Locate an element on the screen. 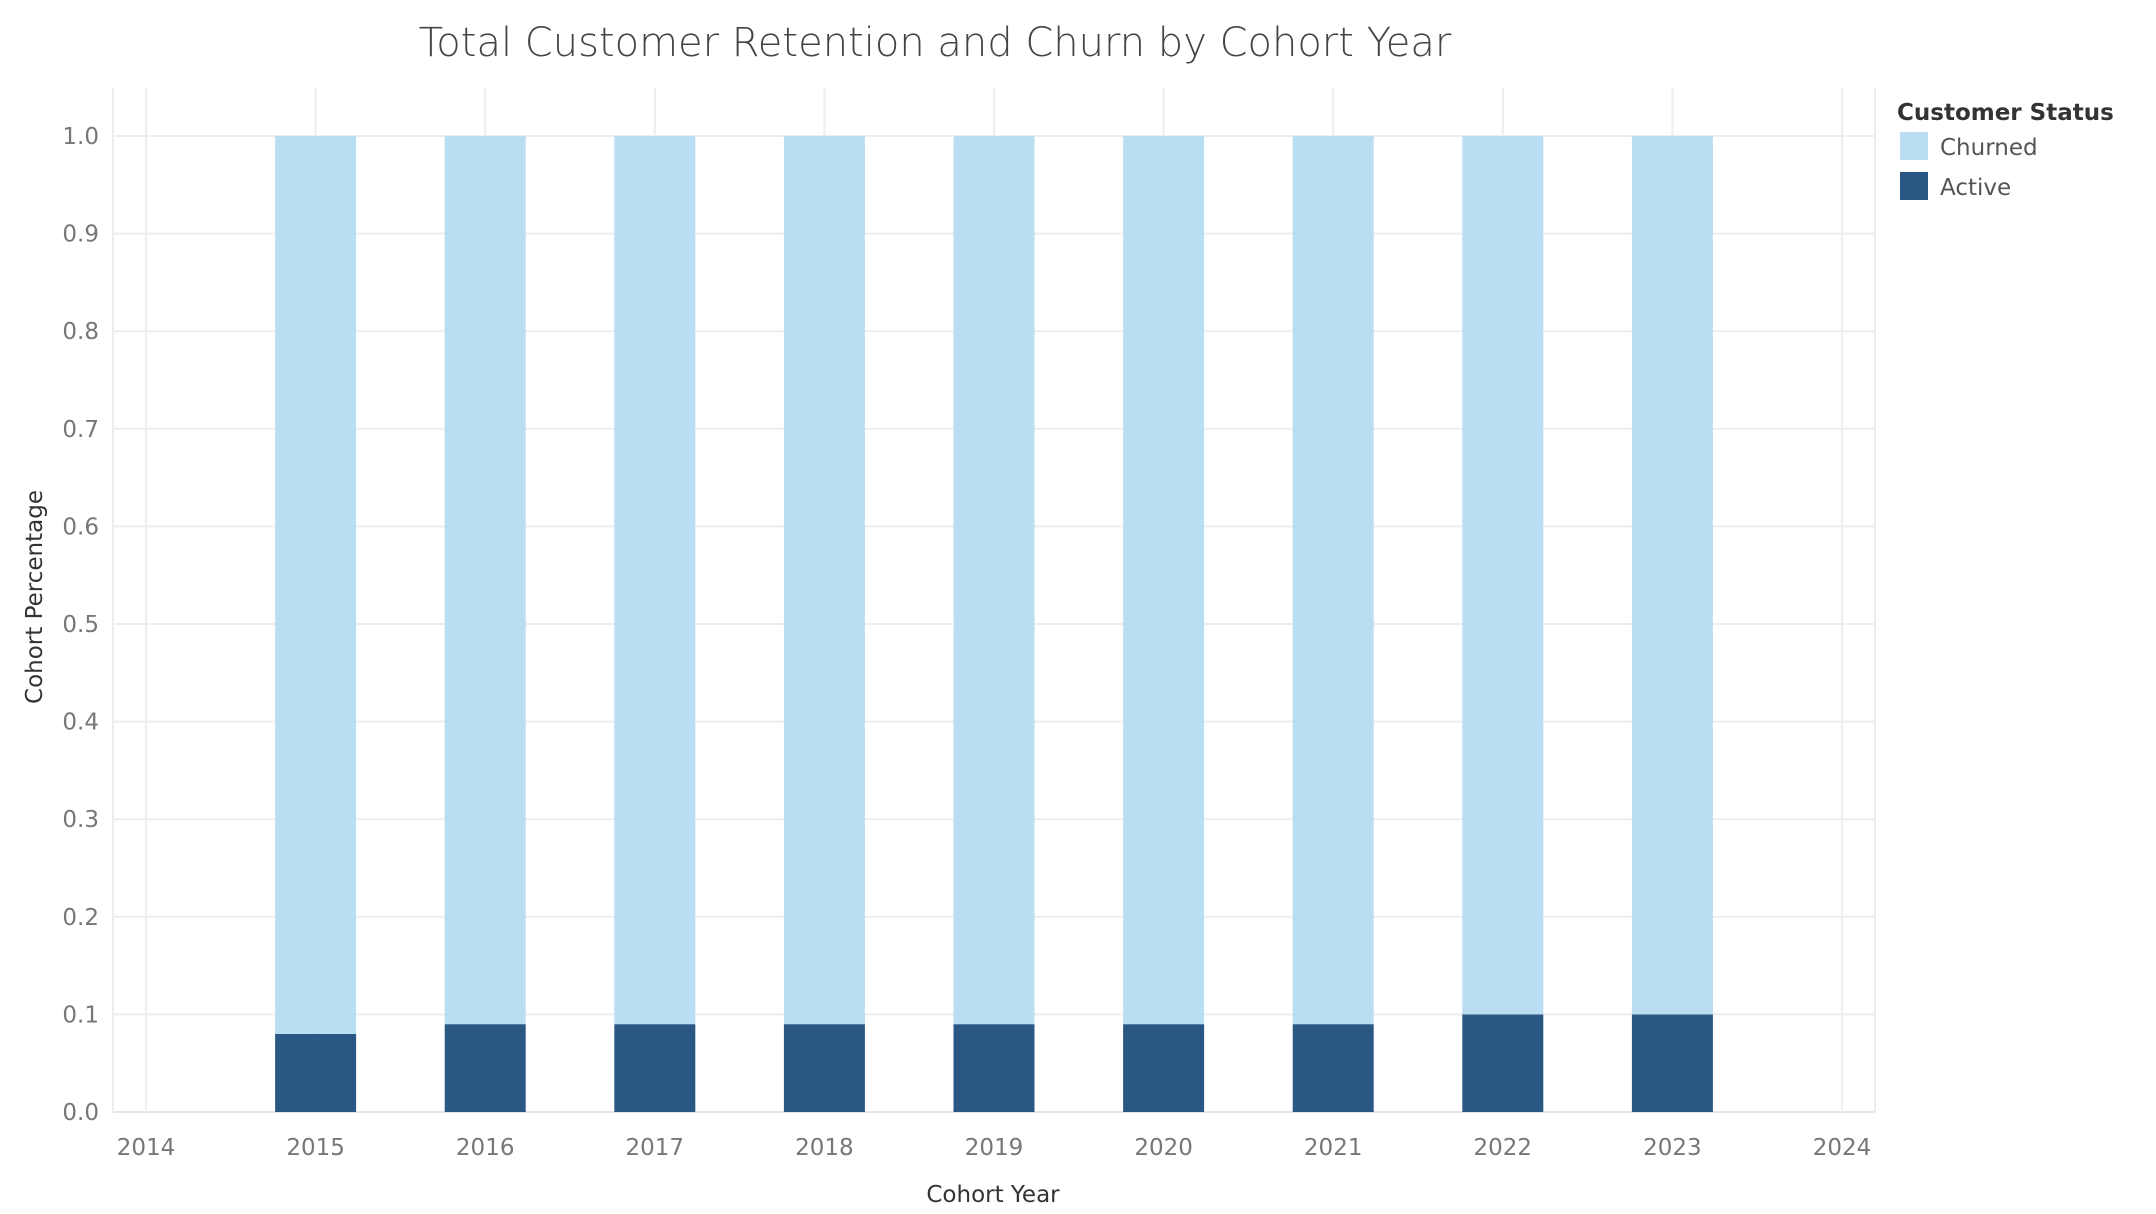  y-tick-label: 0.4 is located at coordinates (80, 723).